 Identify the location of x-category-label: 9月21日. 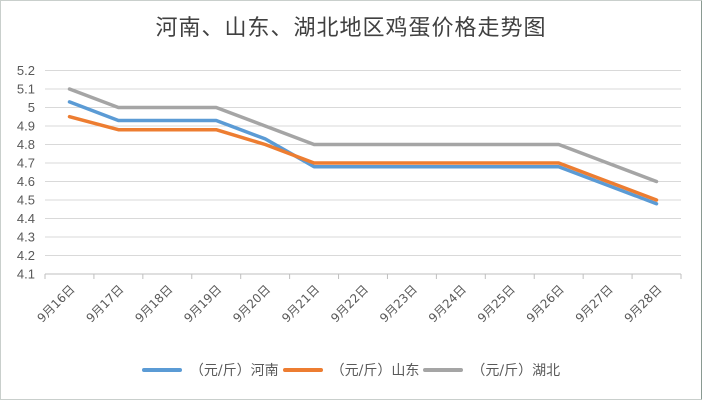
(300, 303).